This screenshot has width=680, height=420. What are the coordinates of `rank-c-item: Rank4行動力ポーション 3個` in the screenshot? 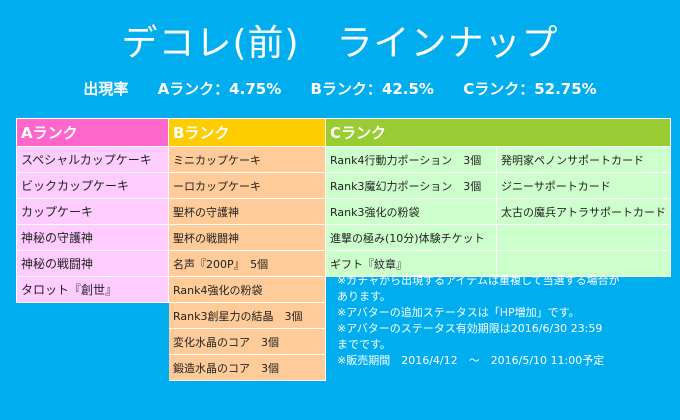 It's located at (411, 159).